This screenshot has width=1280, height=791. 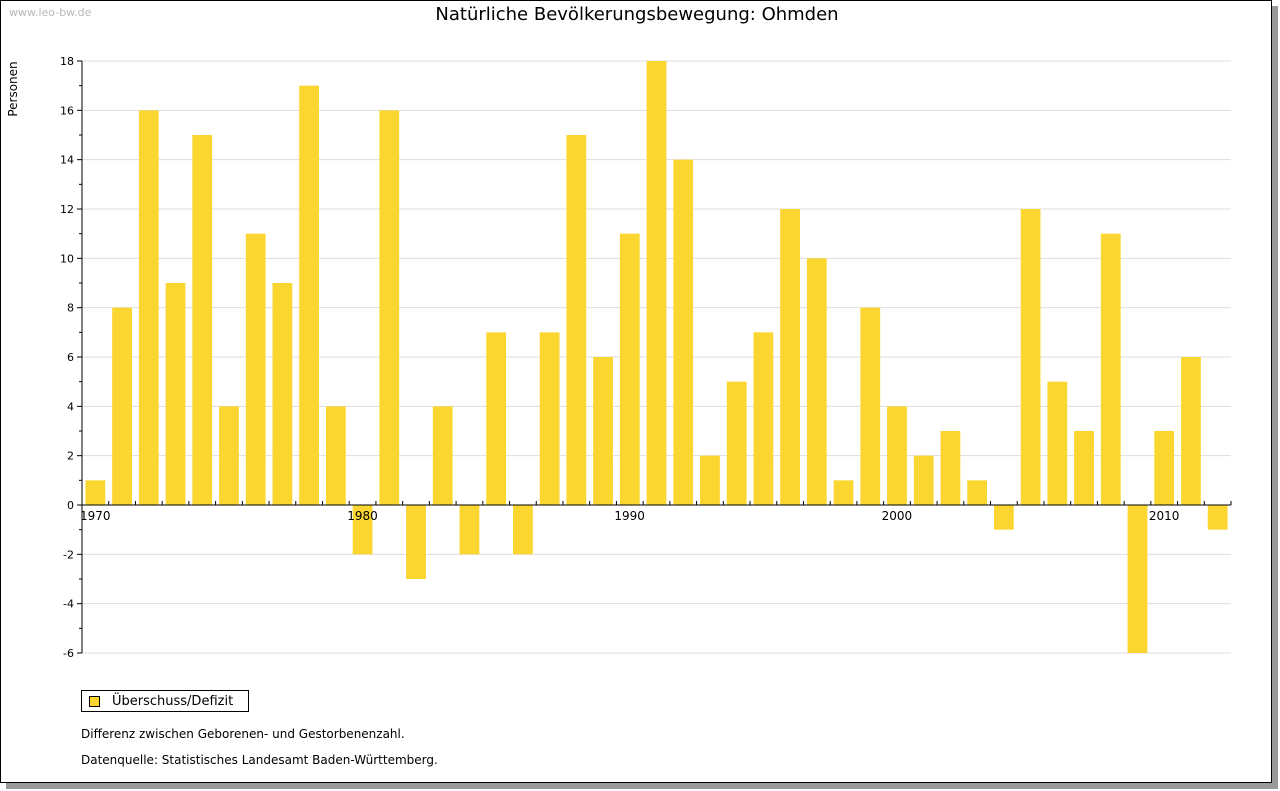 What do you see at coordinates (416, 542) in the screenshot?
I see `bar-1982` at bounding box center [416, 542].